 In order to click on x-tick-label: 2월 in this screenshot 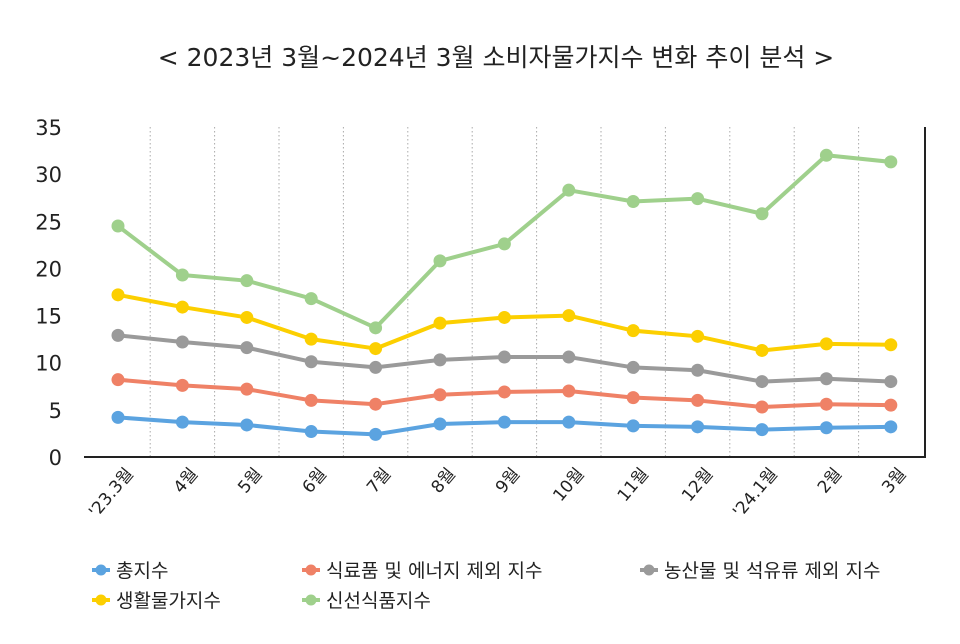, I will do `click(830, 480)`.